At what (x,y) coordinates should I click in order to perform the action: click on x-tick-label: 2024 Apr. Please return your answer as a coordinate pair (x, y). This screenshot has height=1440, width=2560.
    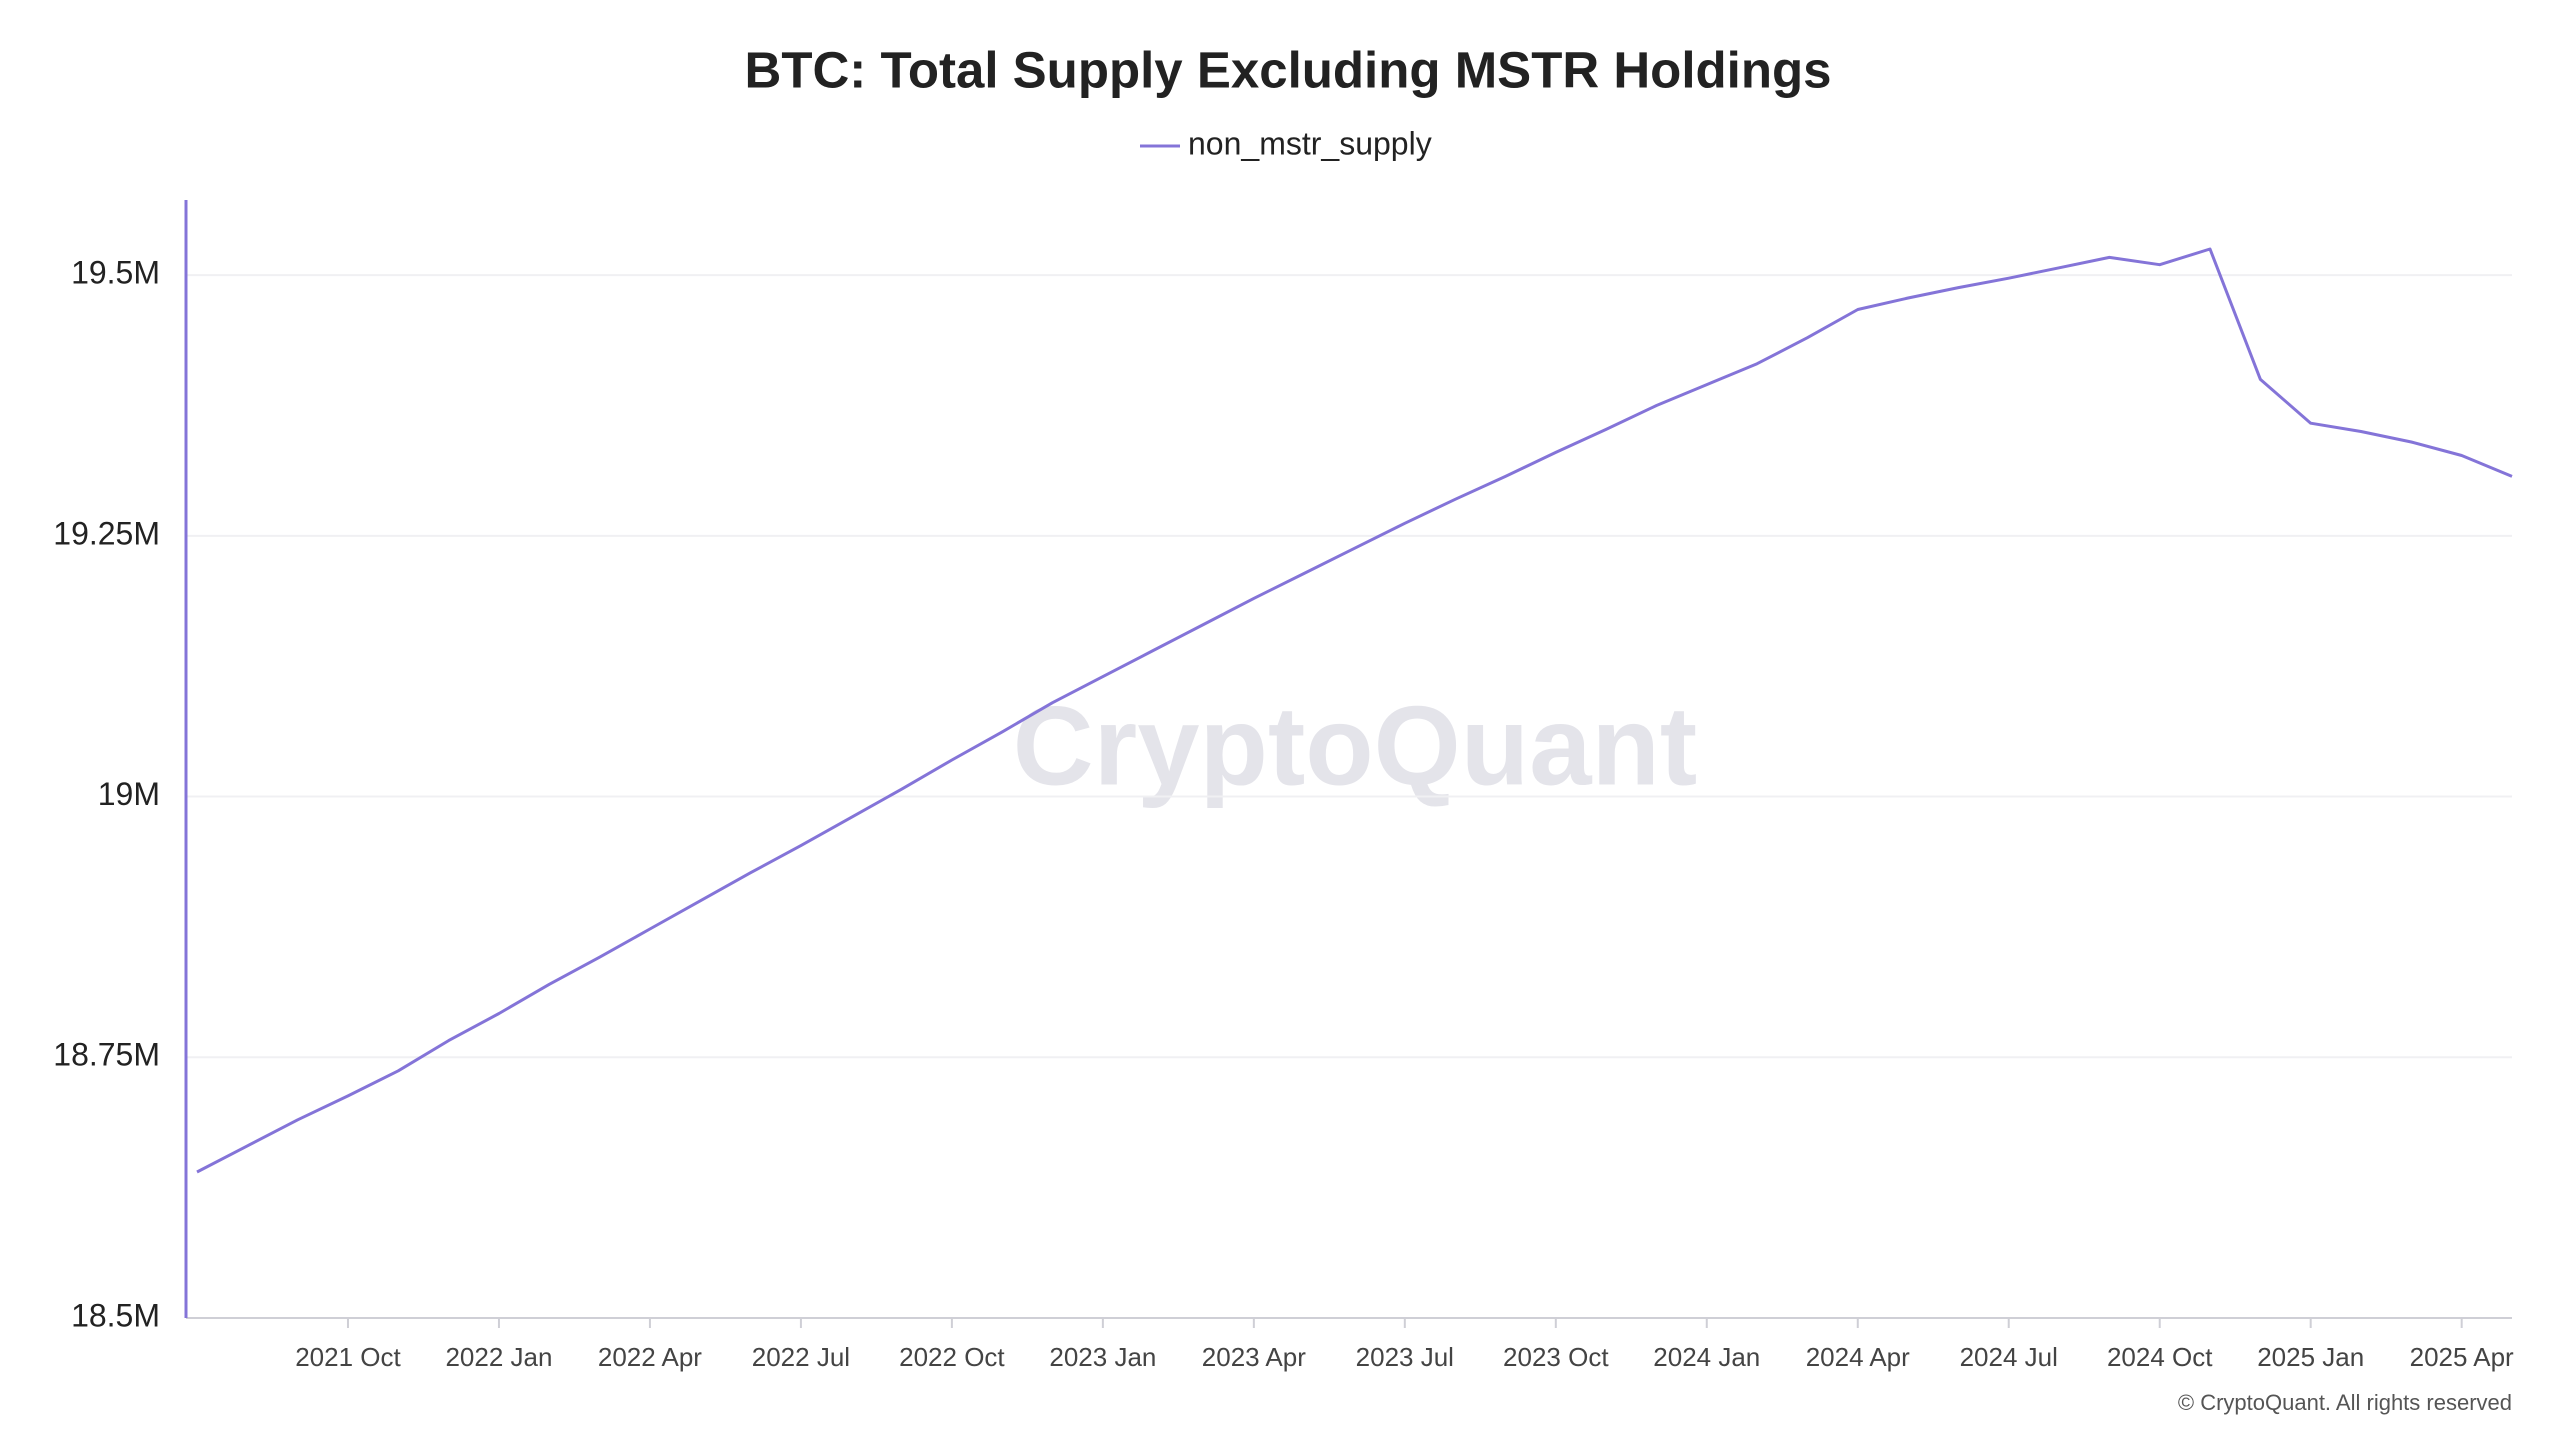
    Looking at the image, I should click on (1858, 1357).